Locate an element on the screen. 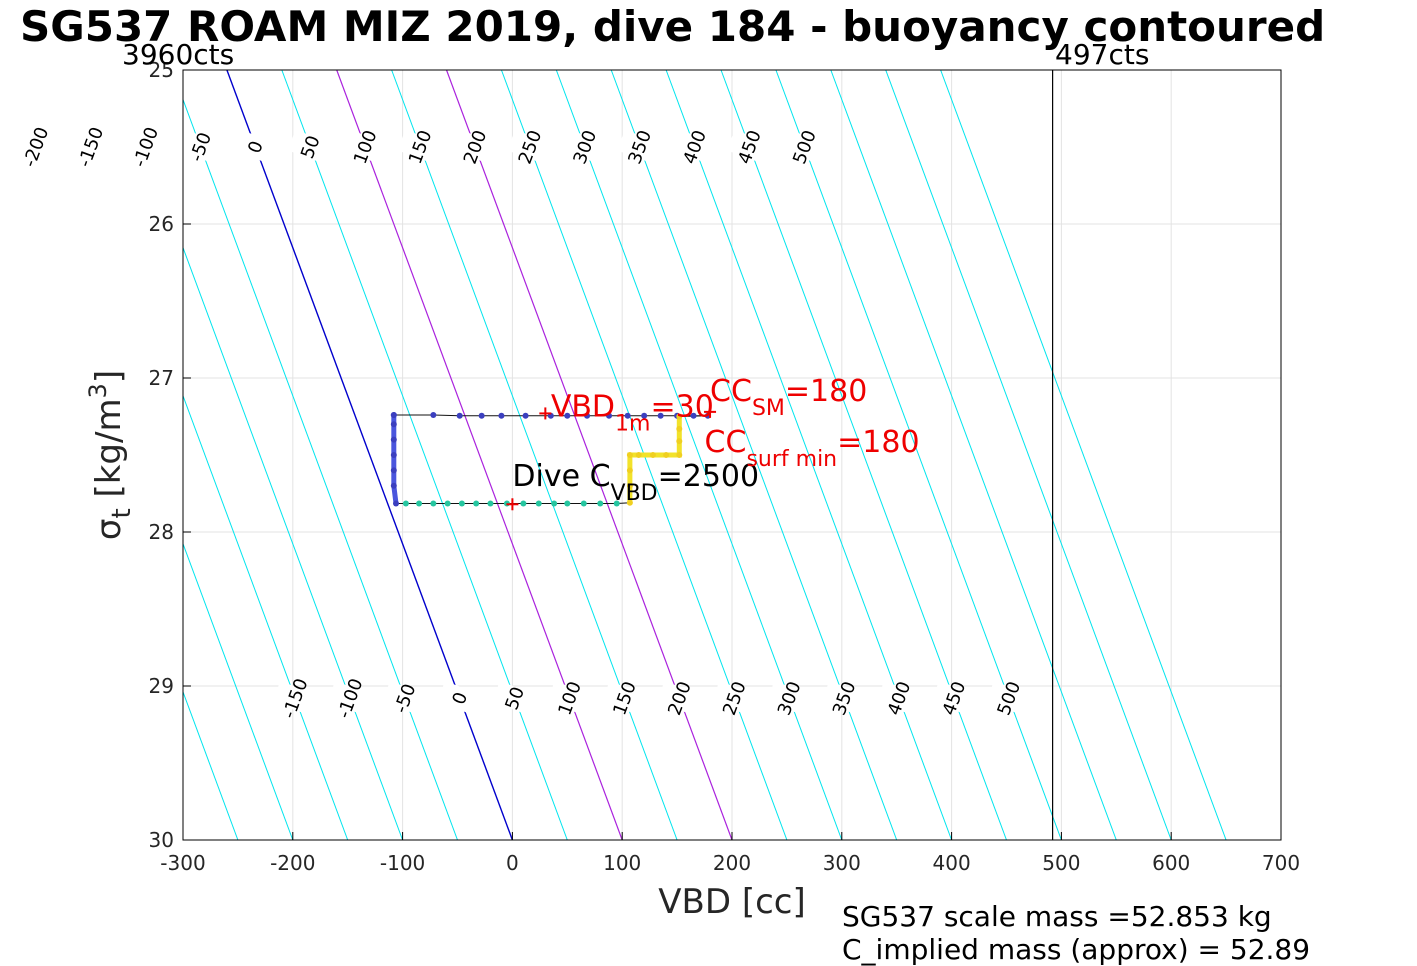  x-tick-label: 0 is located at coordinates (512, 863).